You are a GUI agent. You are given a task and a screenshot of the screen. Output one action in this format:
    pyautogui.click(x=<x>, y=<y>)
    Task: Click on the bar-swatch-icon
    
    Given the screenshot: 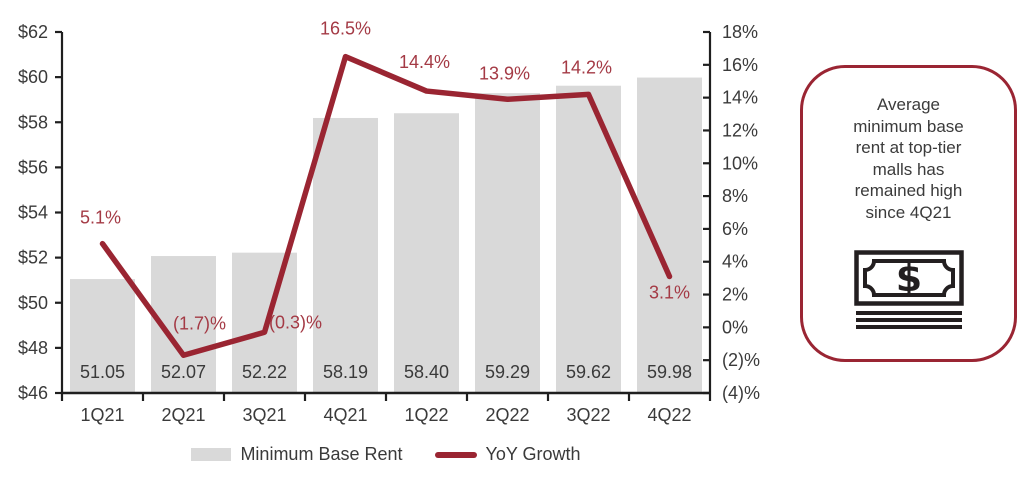 What is the action you would take?
    pyautogui.click(x=211, y=454)
    